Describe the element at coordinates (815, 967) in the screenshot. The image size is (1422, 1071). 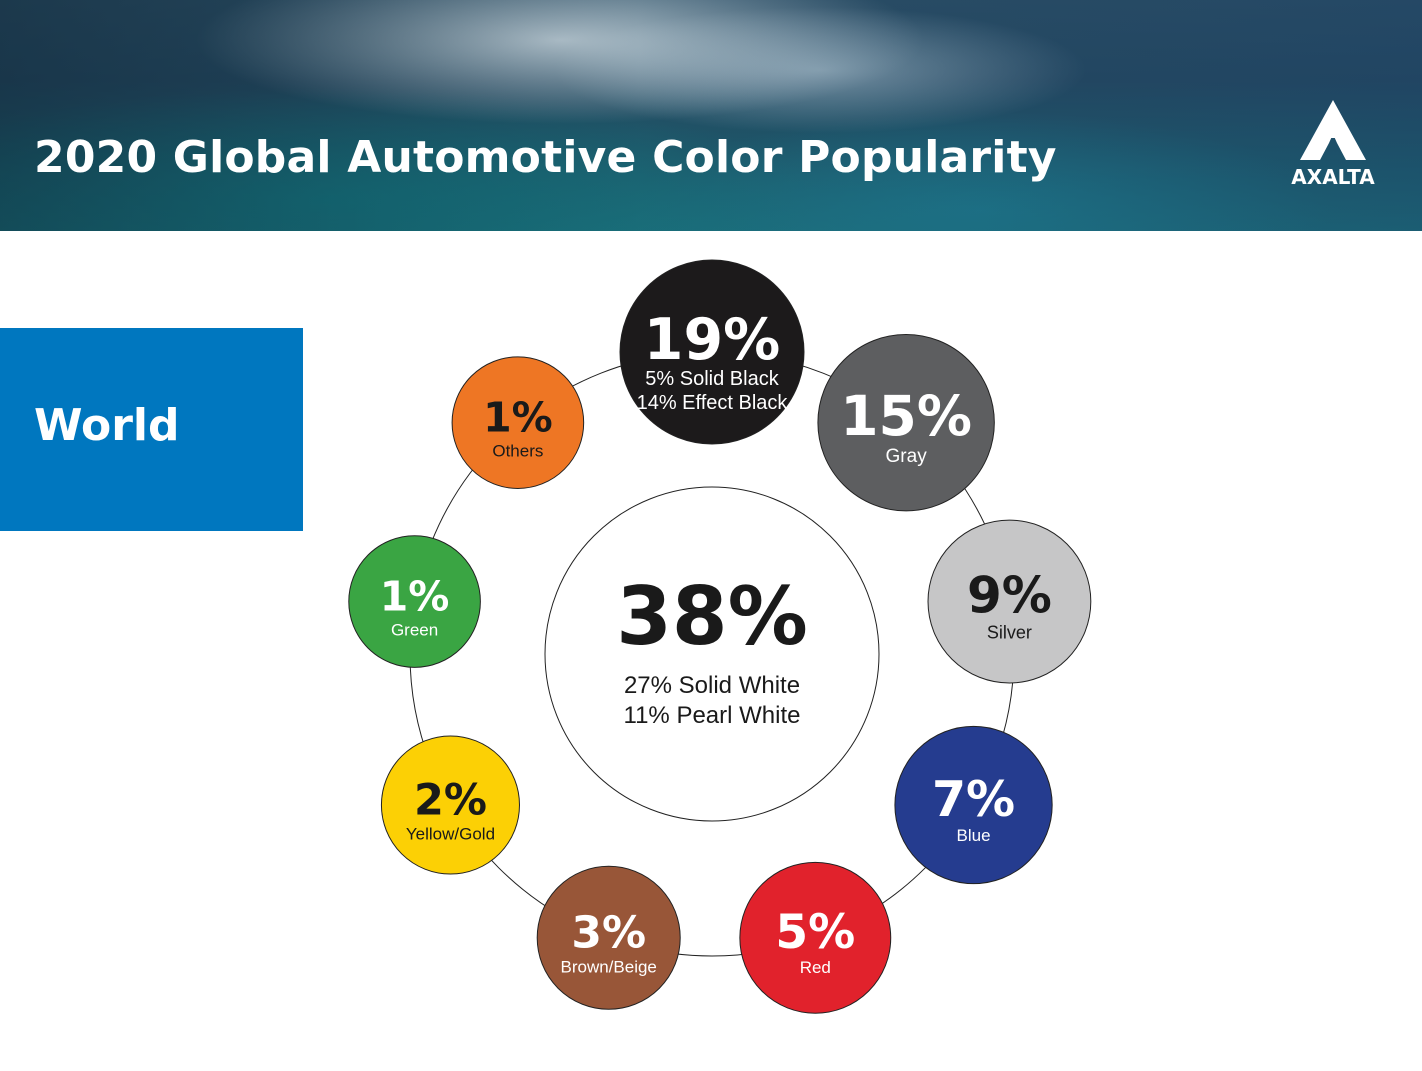
I see `category-label-red: Red` at that location.